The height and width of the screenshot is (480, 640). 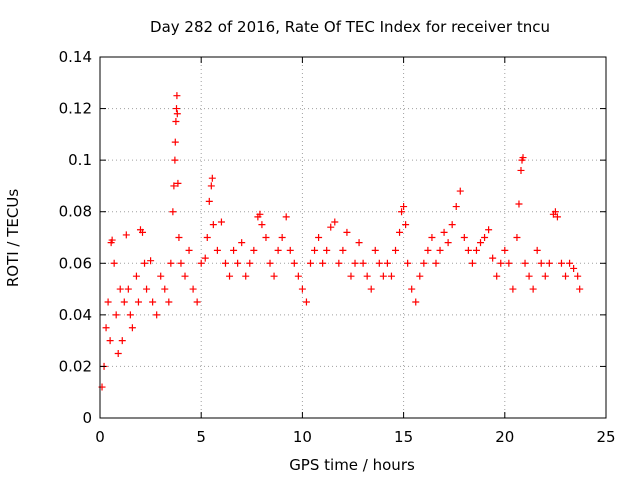 I want to click on x-axis-label: GPS time / hours, so click(x=352, y=465).